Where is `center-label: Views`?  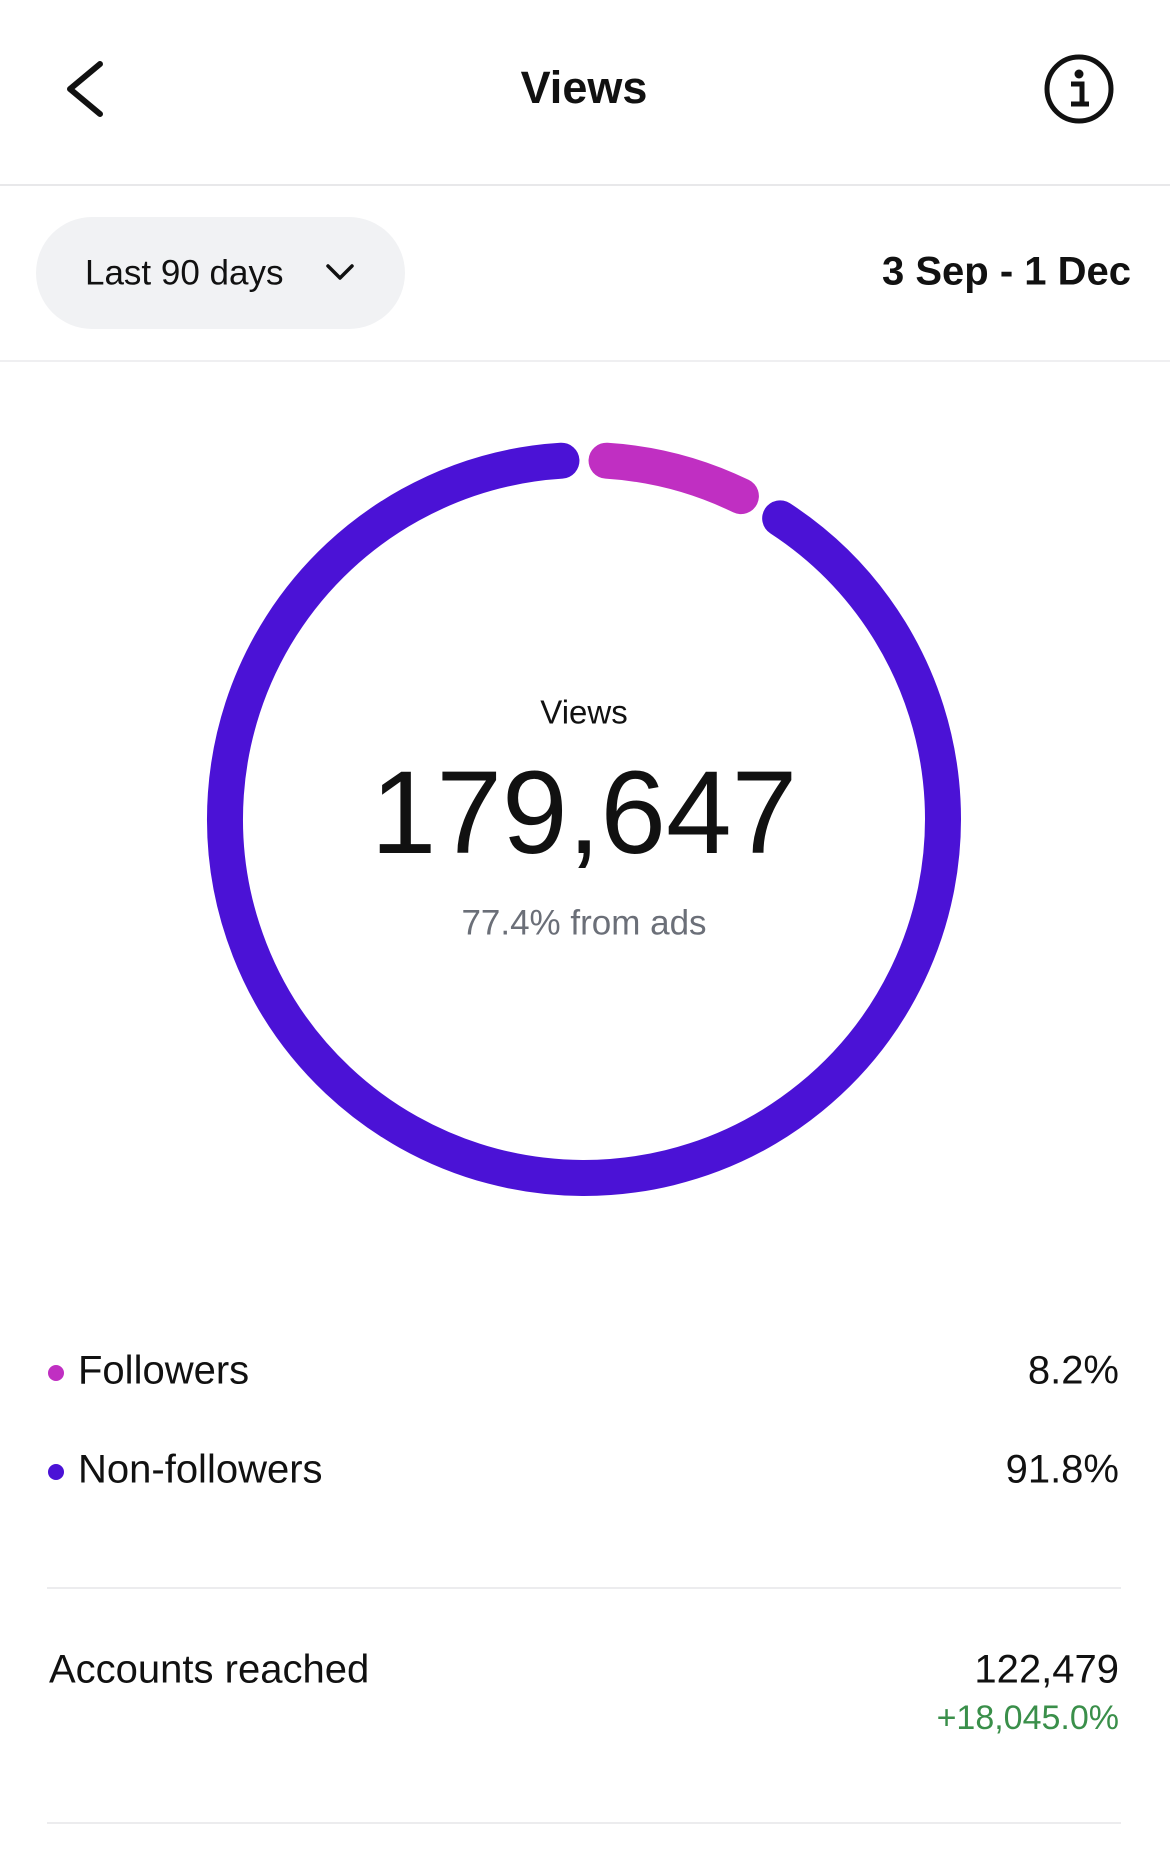 center-label: Views is located at coordinates (583, 712).